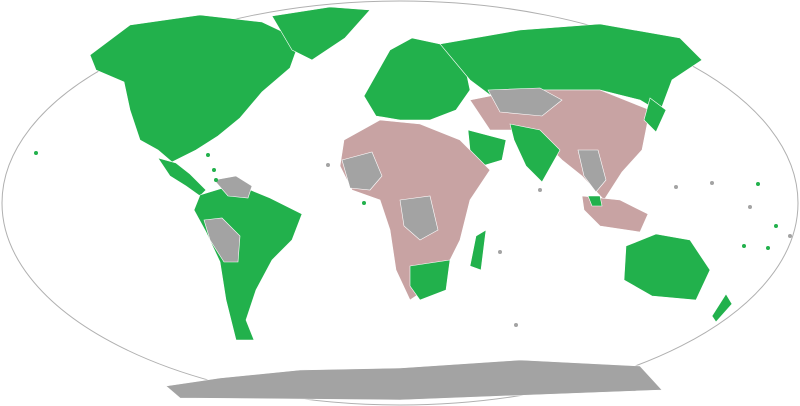  Describe the element at coordinates (222, 240) in the screenshot. I see `region-peru-bolivia` at that location.